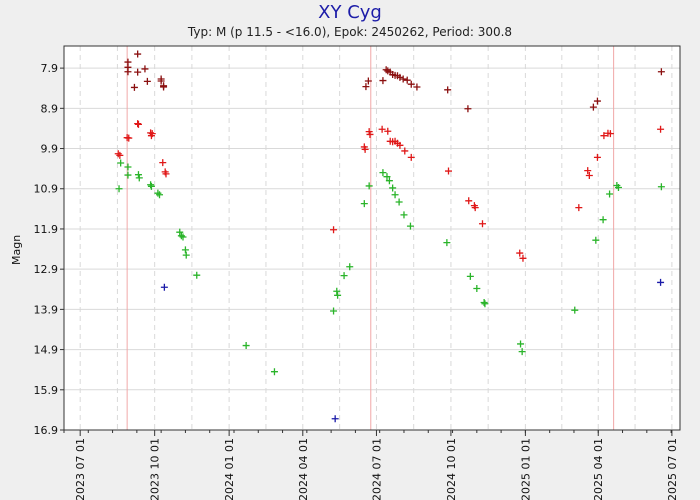 The width and height of the screenshot is (700, 500). Describe the element at coordinates (50, 108) in the screenshot. I see `y-tick-label: 8.9` at that location.